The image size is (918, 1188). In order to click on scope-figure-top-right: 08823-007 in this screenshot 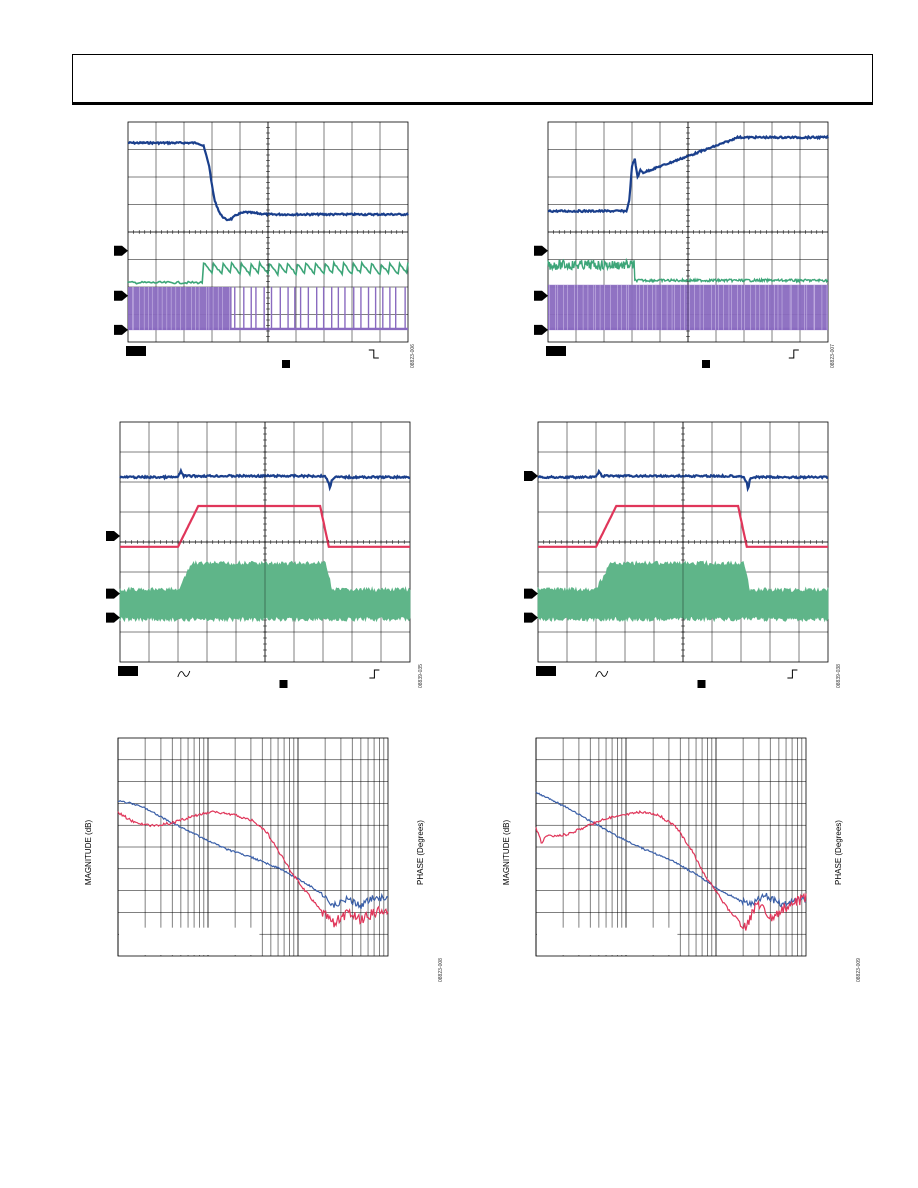, I will do `click(683, 246)`.